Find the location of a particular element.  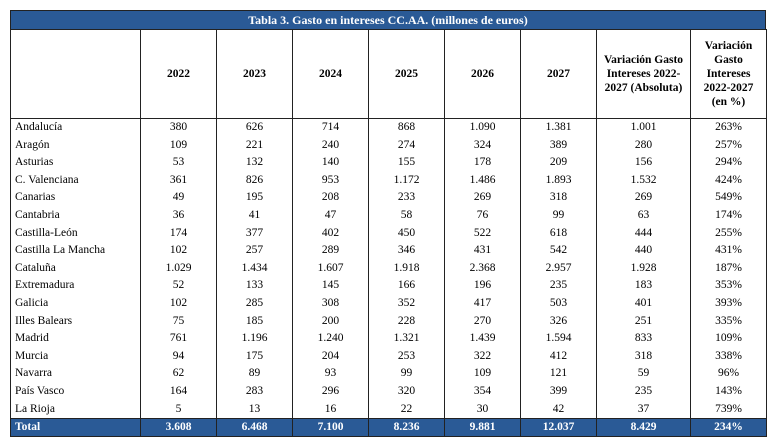

value-cell: 1.594 is located at coordinates (558, 339).